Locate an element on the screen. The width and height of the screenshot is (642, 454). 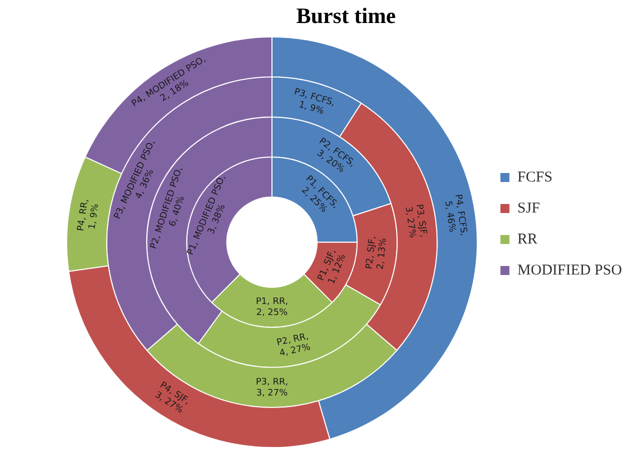
data-label: P1, RR, 2, 25% is located at coordinates (272, 307).